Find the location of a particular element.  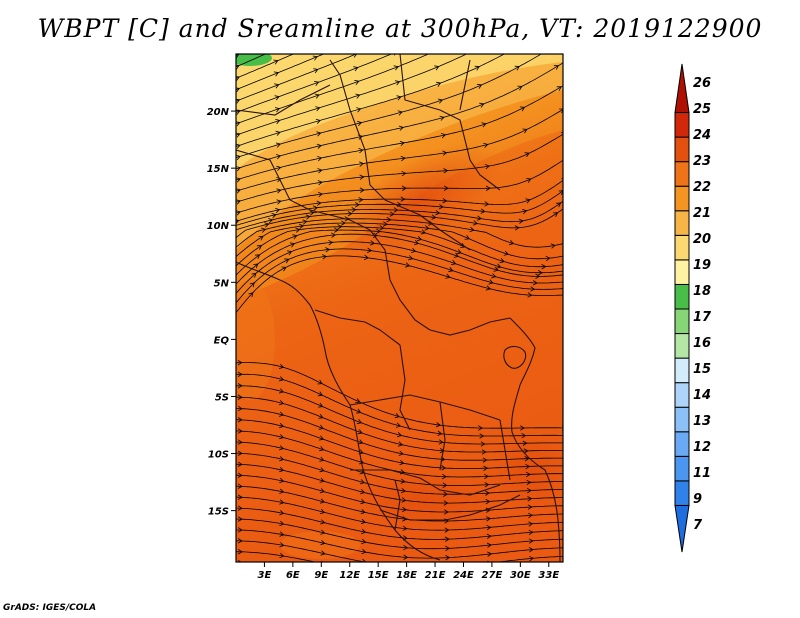

credit-text: GrADS: IGES/COLA is located at coordinates (50, 608).